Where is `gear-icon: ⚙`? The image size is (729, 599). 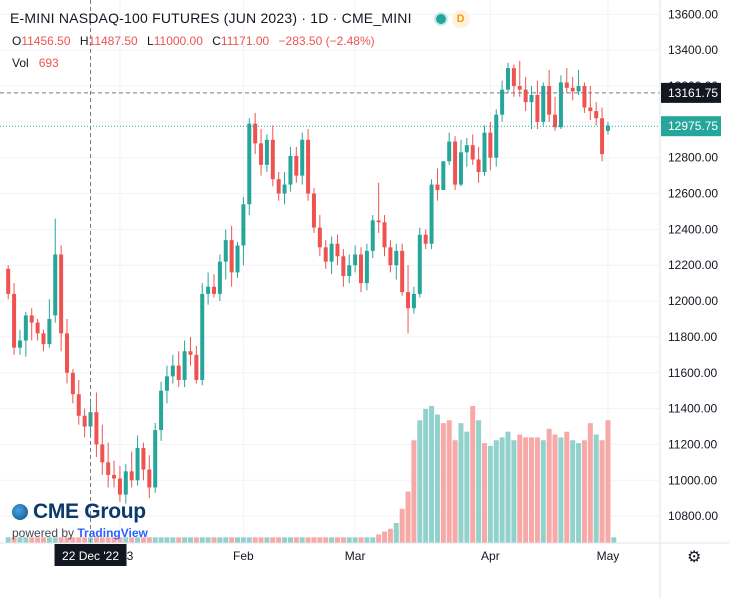
gear-icon: ⚙ is located at coordinates (694, 557).